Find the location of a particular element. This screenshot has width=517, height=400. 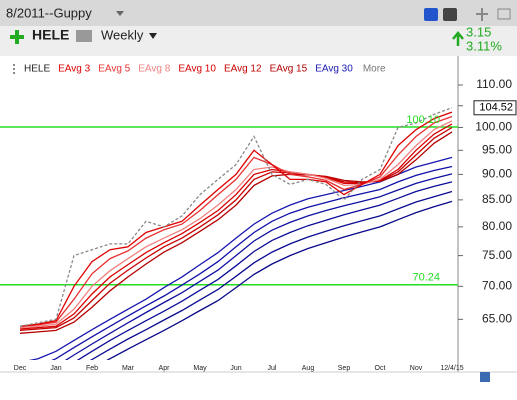

x-tick-label: Aug is located at coordinates (308, 368).